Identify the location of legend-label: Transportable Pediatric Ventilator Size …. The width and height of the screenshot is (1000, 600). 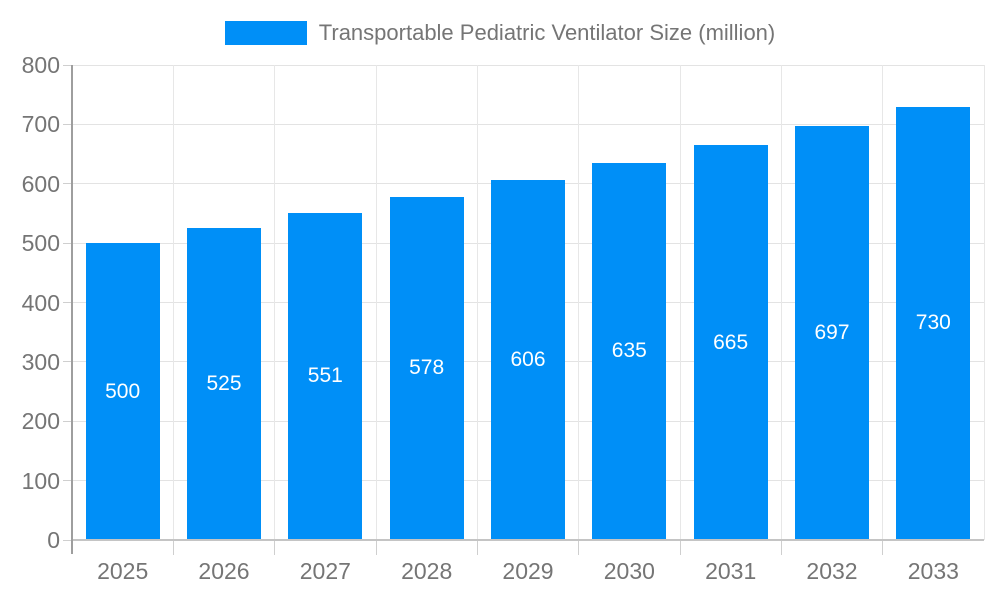
(547, 32).